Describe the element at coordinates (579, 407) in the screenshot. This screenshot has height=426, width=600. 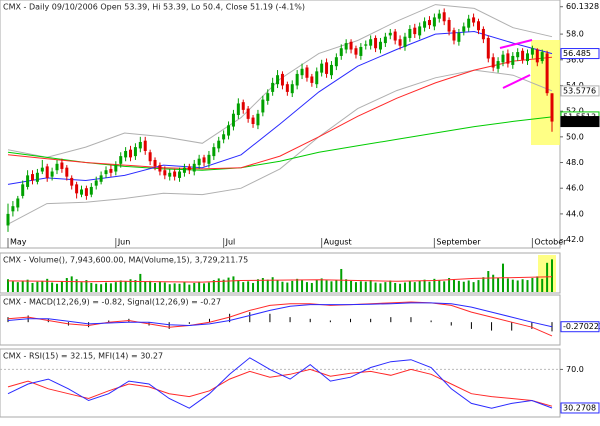
I see `value-tag-label: 30.2708` at that location.